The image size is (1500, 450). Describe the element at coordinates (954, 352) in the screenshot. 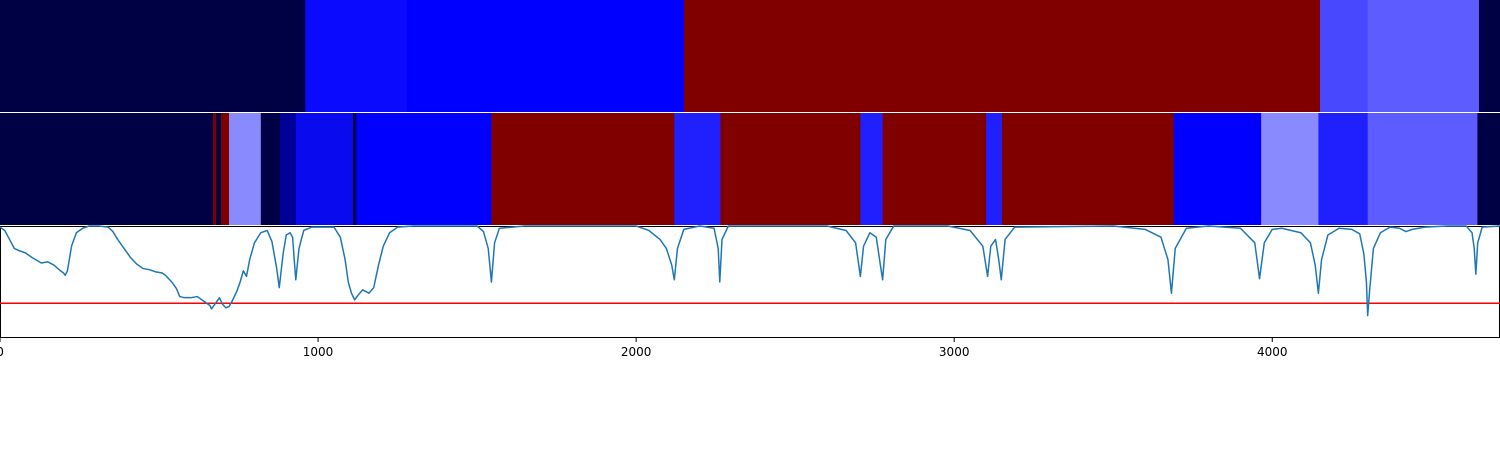

I see `x-tick-label-3000: 3000` at that location.